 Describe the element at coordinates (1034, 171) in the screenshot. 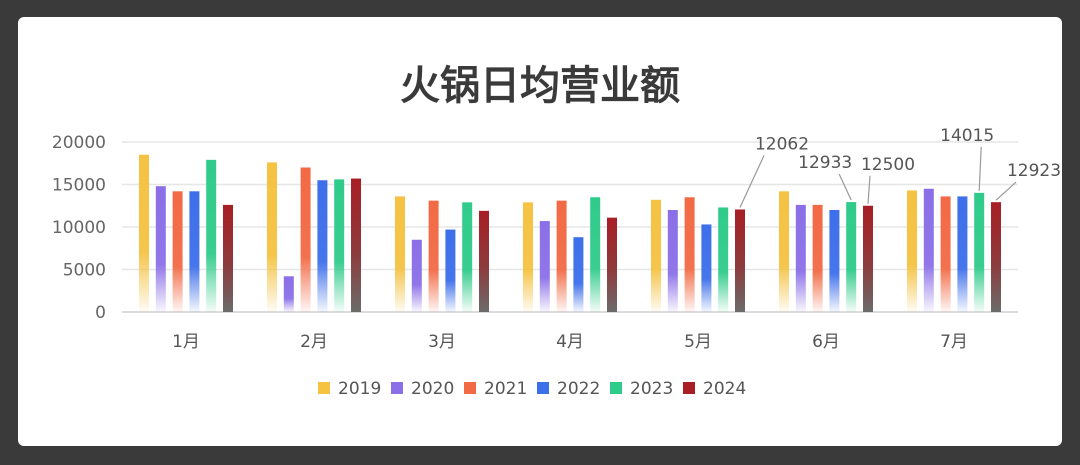

I see `data-label: 12923` at that location.